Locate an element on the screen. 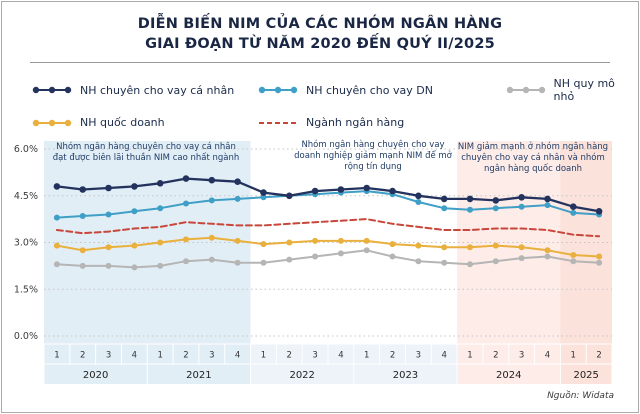  y-tick-label: 4.5% is located at coordinates (26, 196).